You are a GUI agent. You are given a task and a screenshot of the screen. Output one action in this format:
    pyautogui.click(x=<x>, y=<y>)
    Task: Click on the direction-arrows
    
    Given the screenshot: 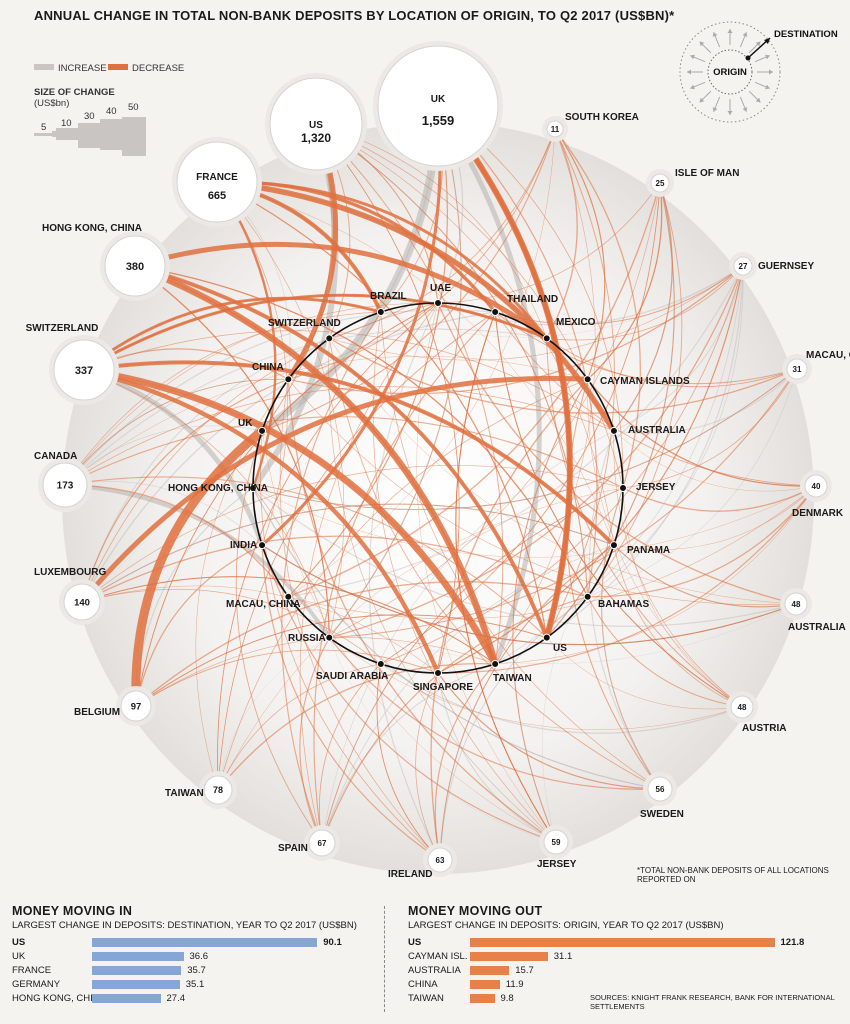 What is the action you would take?
    pyautogui.click(x=730, y=72)
    